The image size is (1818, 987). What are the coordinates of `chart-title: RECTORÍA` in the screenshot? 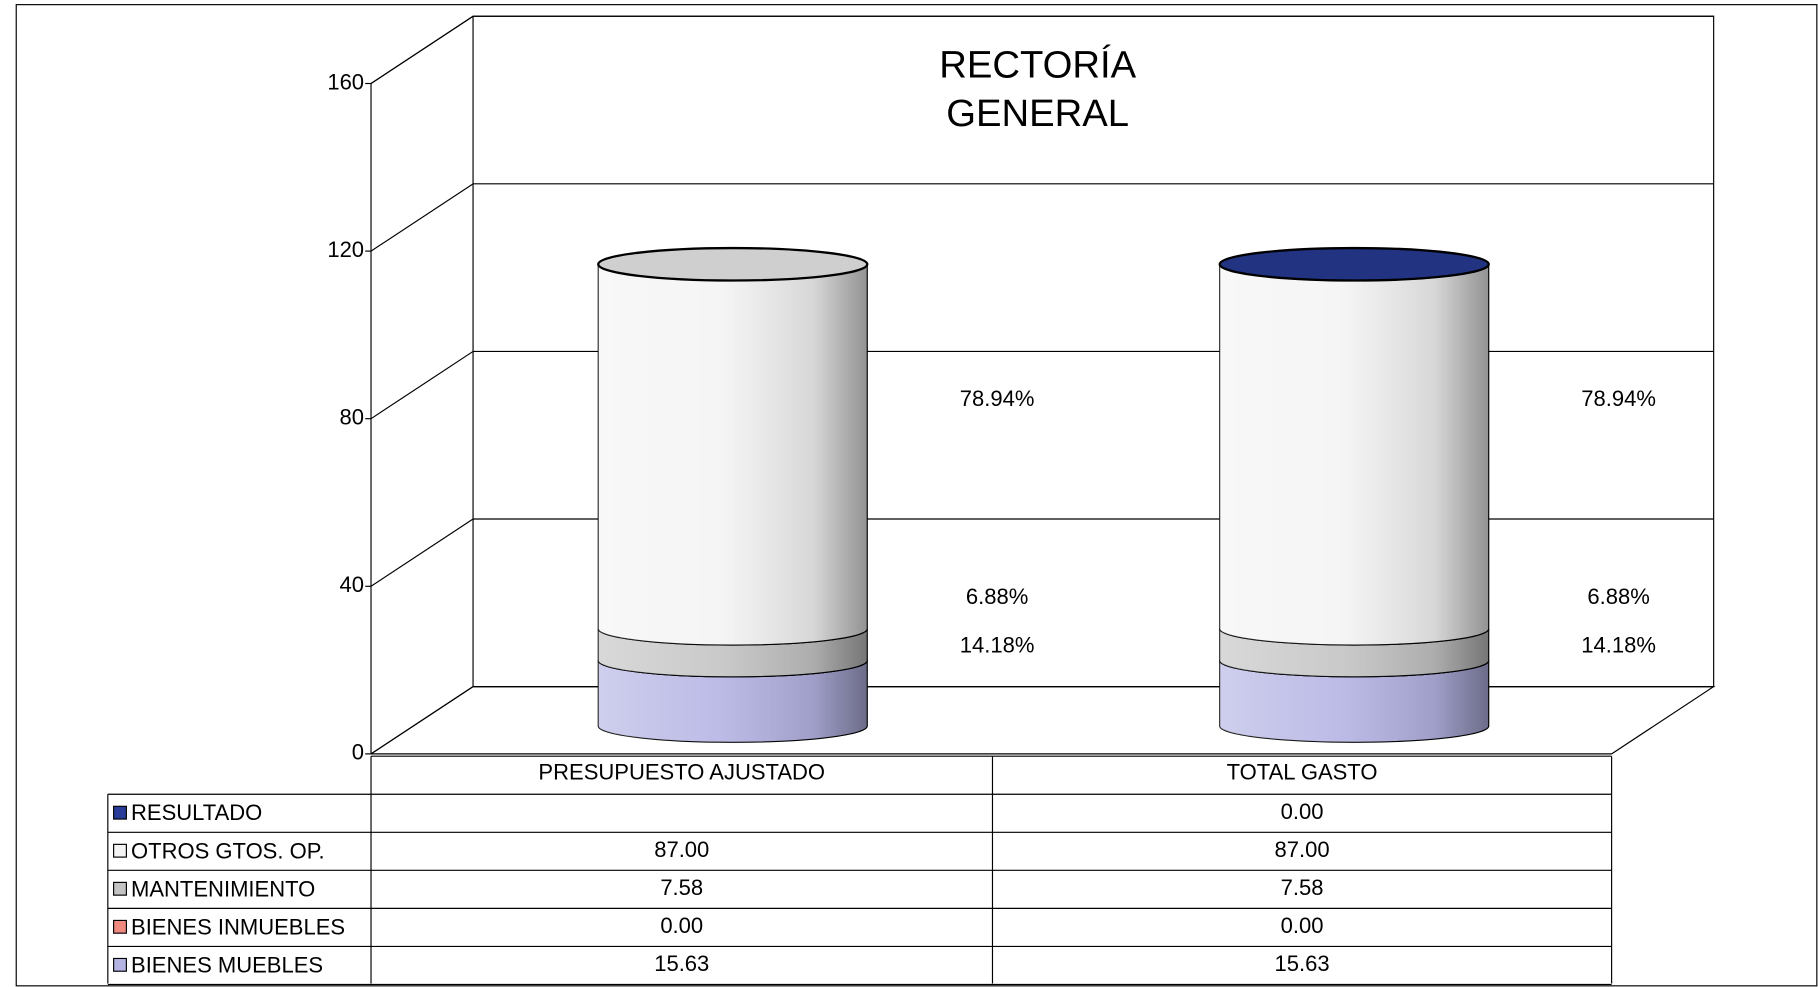 It's located at (1037, 64).